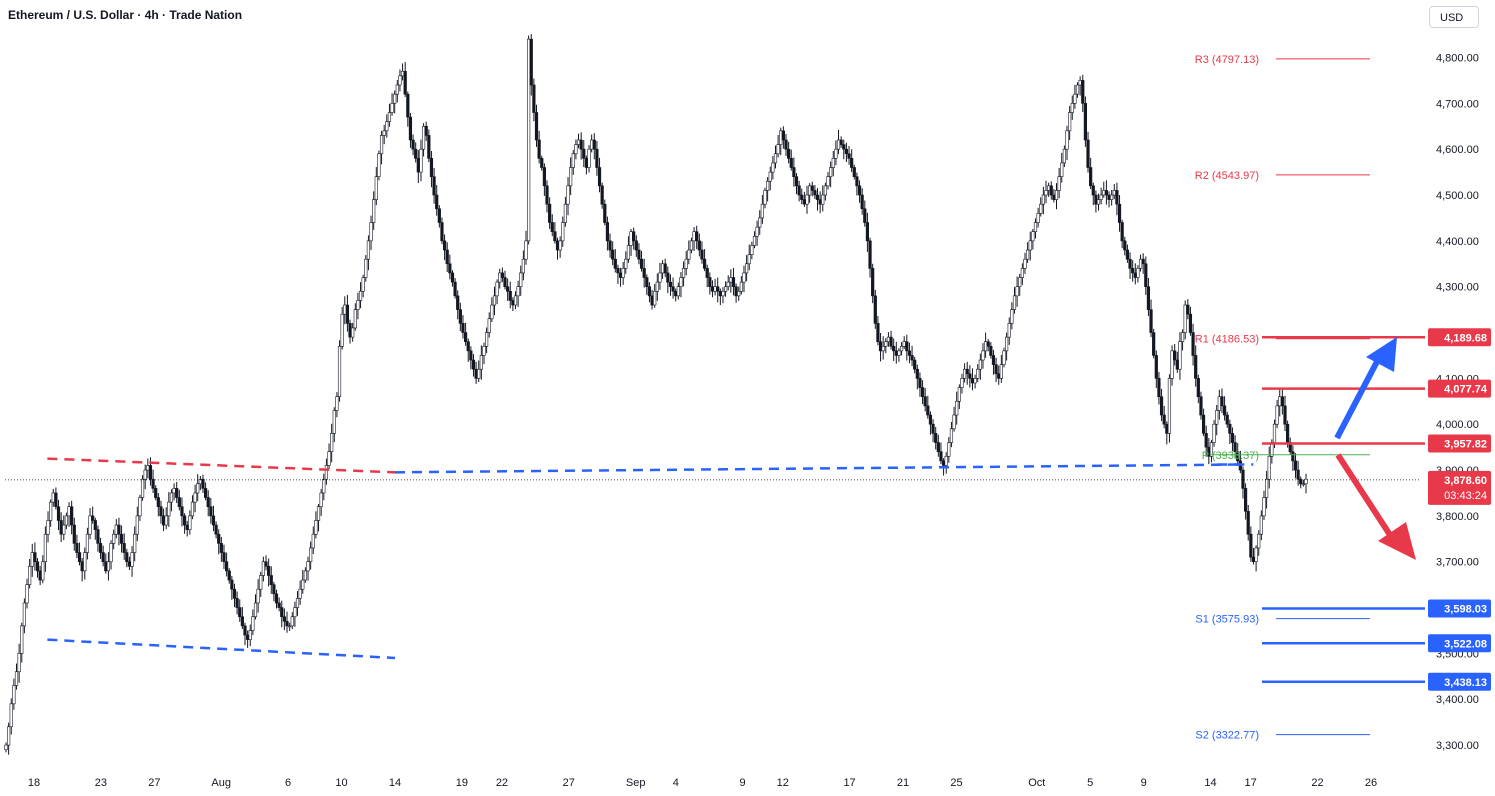 The width and height of the screenshot is (1495, 796). What do you see at coordinates (1227, 60) in the screenshot?
I see `pivot-label-r3: R3 (4797.13)` at bounding box center [1227, 60].